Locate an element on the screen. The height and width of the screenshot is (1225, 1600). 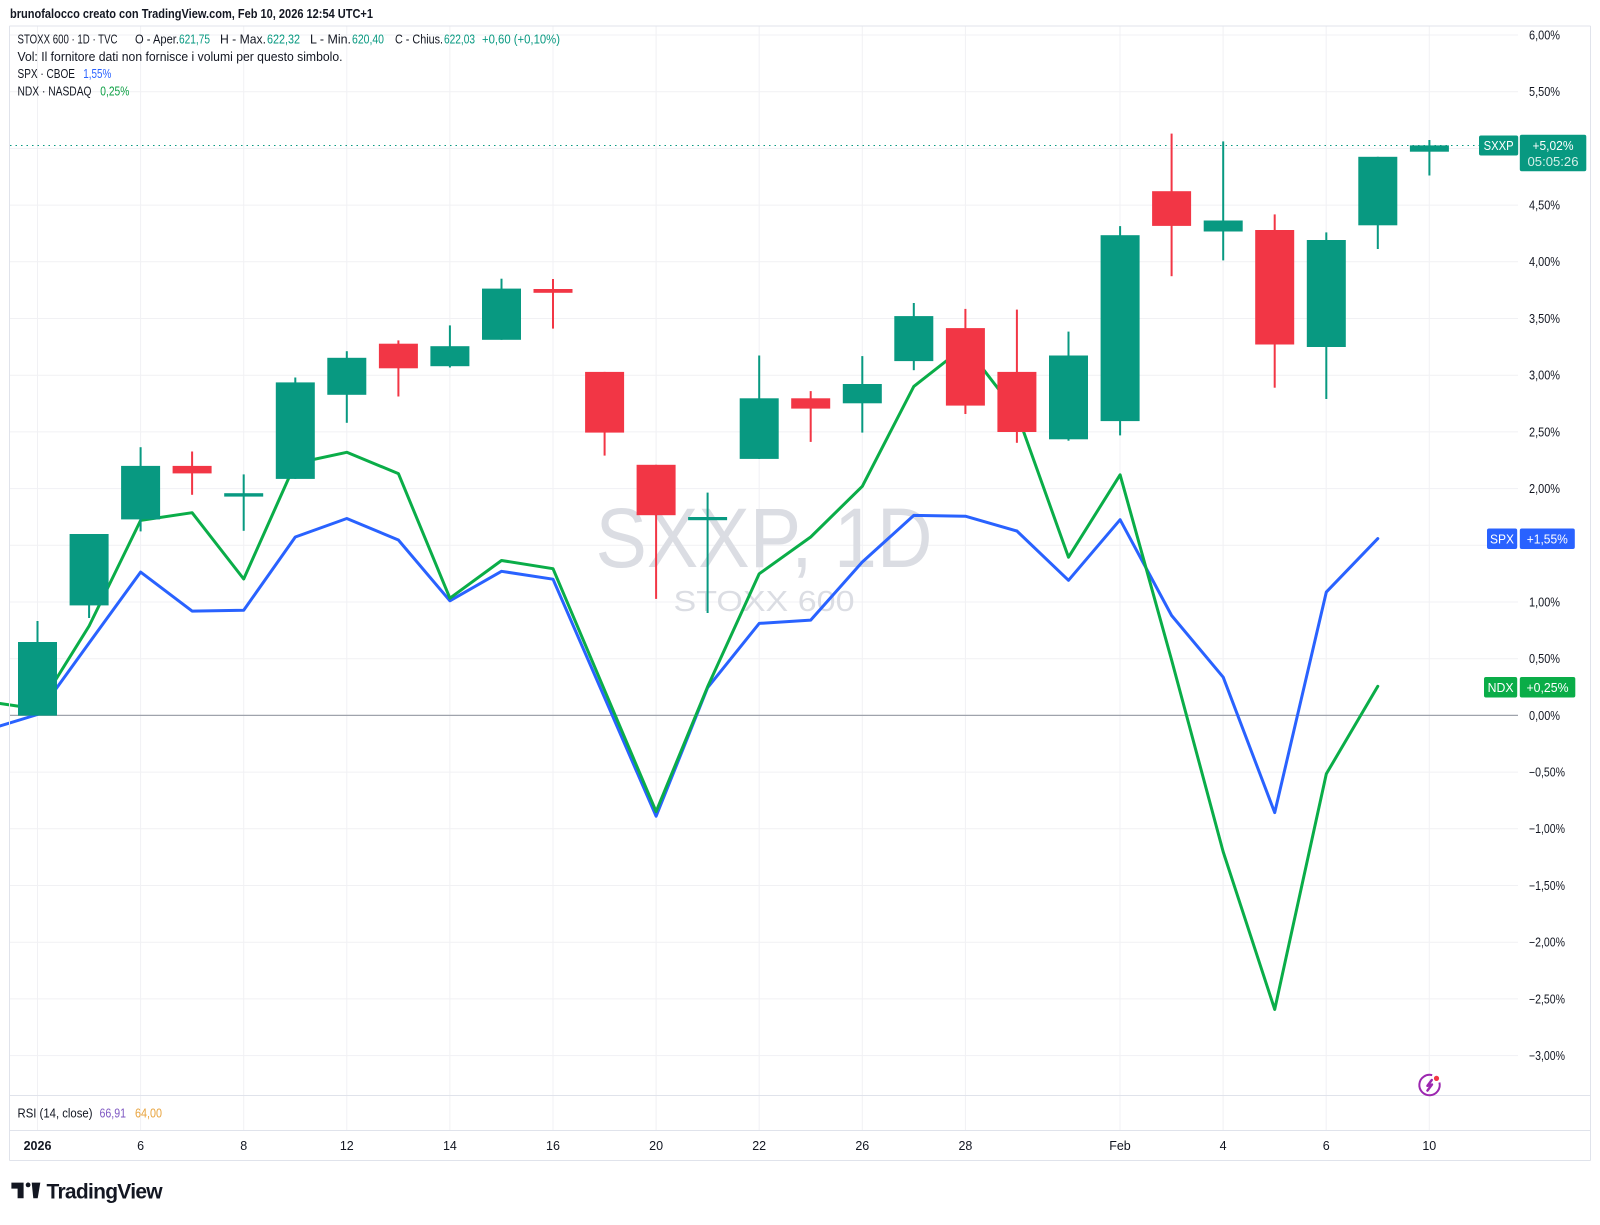
svg-text: +0,25% is located at coordinates (1548, 688).